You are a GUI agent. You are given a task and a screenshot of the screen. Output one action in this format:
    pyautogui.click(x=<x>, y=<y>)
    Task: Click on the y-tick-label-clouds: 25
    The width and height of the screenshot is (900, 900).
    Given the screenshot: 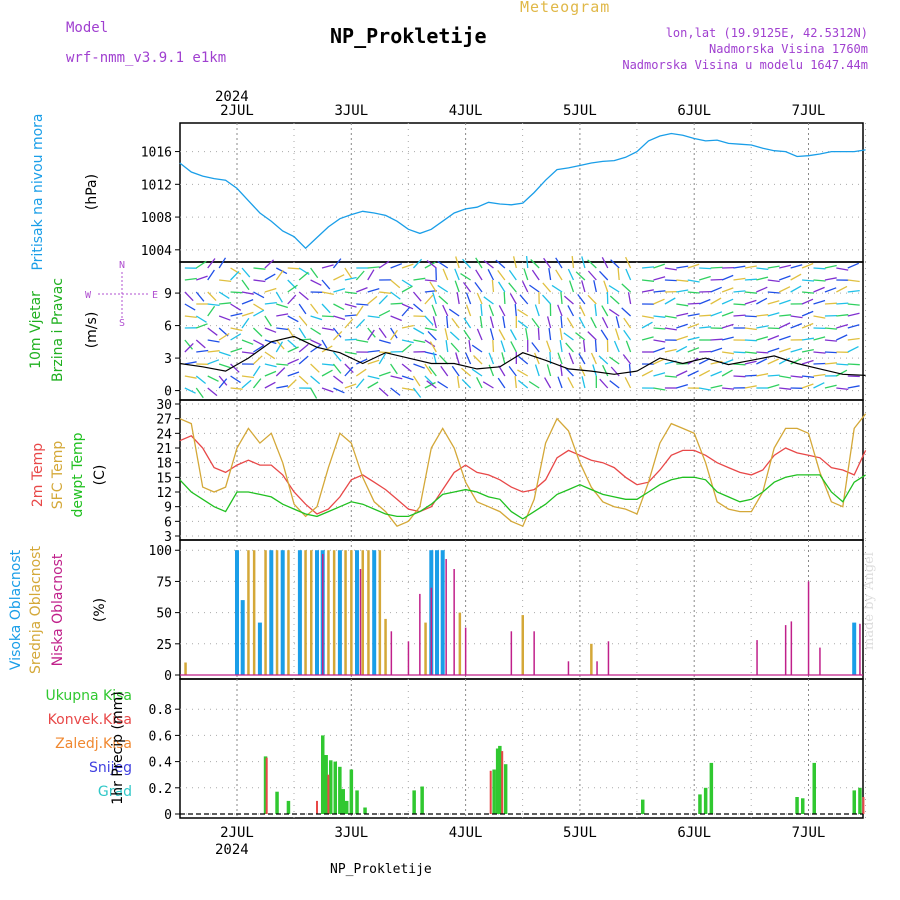 What is the action you would take?
    pyautogui.click(x=164, y=645)
    